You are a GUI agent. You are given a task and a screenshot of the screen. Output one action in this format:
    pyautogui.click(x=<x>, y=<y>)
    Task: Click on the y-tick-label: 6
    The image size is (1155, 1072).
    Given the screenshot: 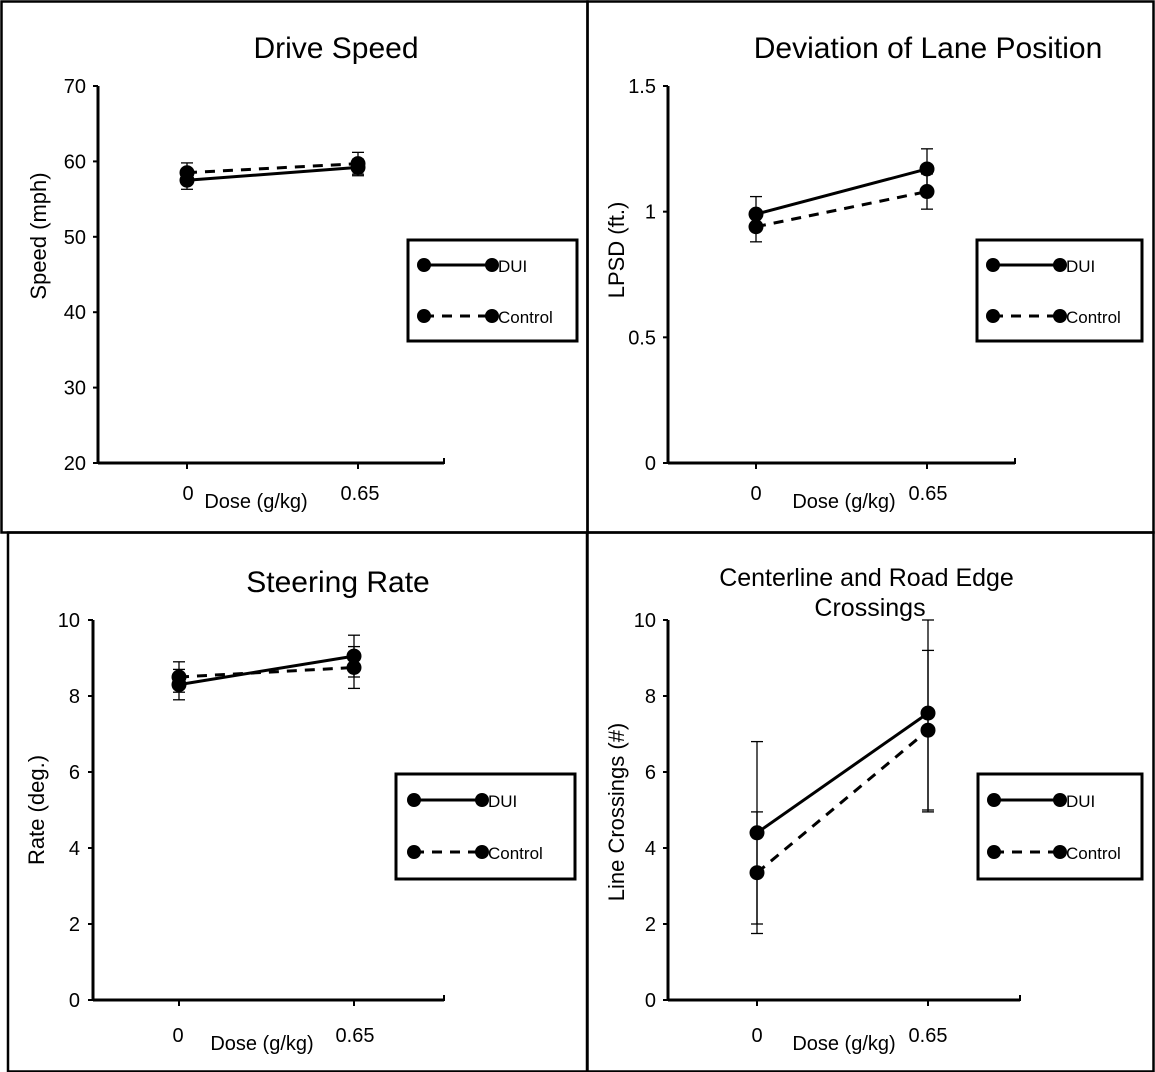 What is the action you would take?
    pyautogui.click(x=650, y=773)
    